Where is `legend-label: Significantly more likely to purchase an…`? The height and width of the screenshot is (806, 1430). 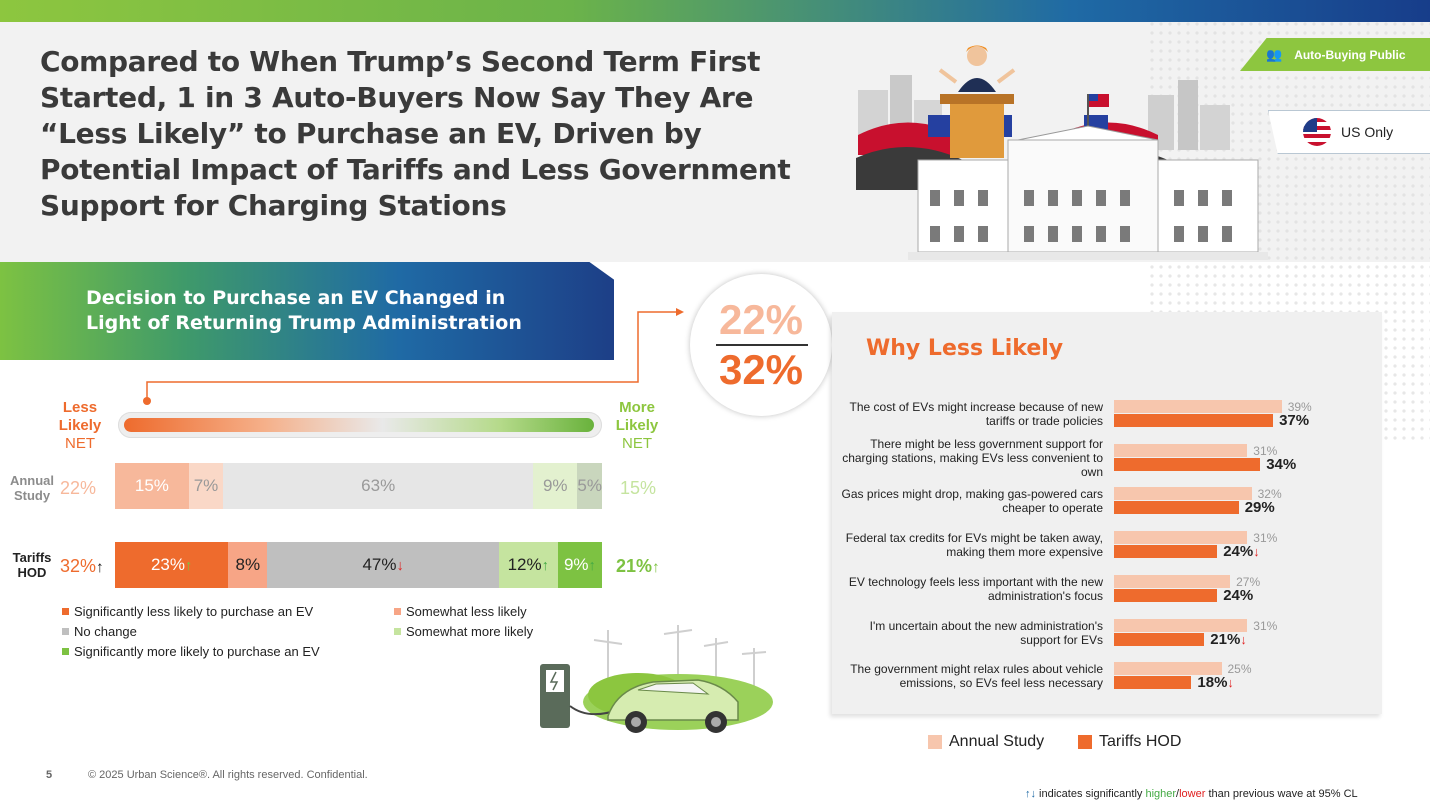
legend-label: Significantly more likely to purchase an… is located at coordinates (197, 651).